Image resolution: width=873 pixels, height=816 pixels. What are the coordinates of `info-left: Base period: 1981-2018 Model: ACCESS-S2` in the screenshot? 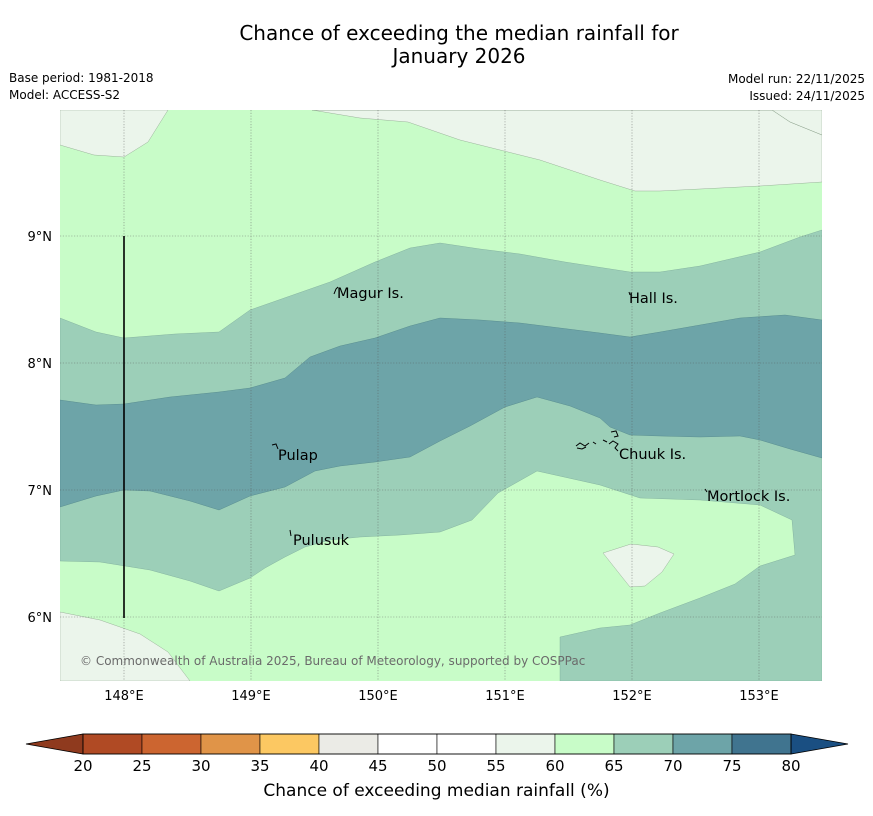 It's located at (81, 87).